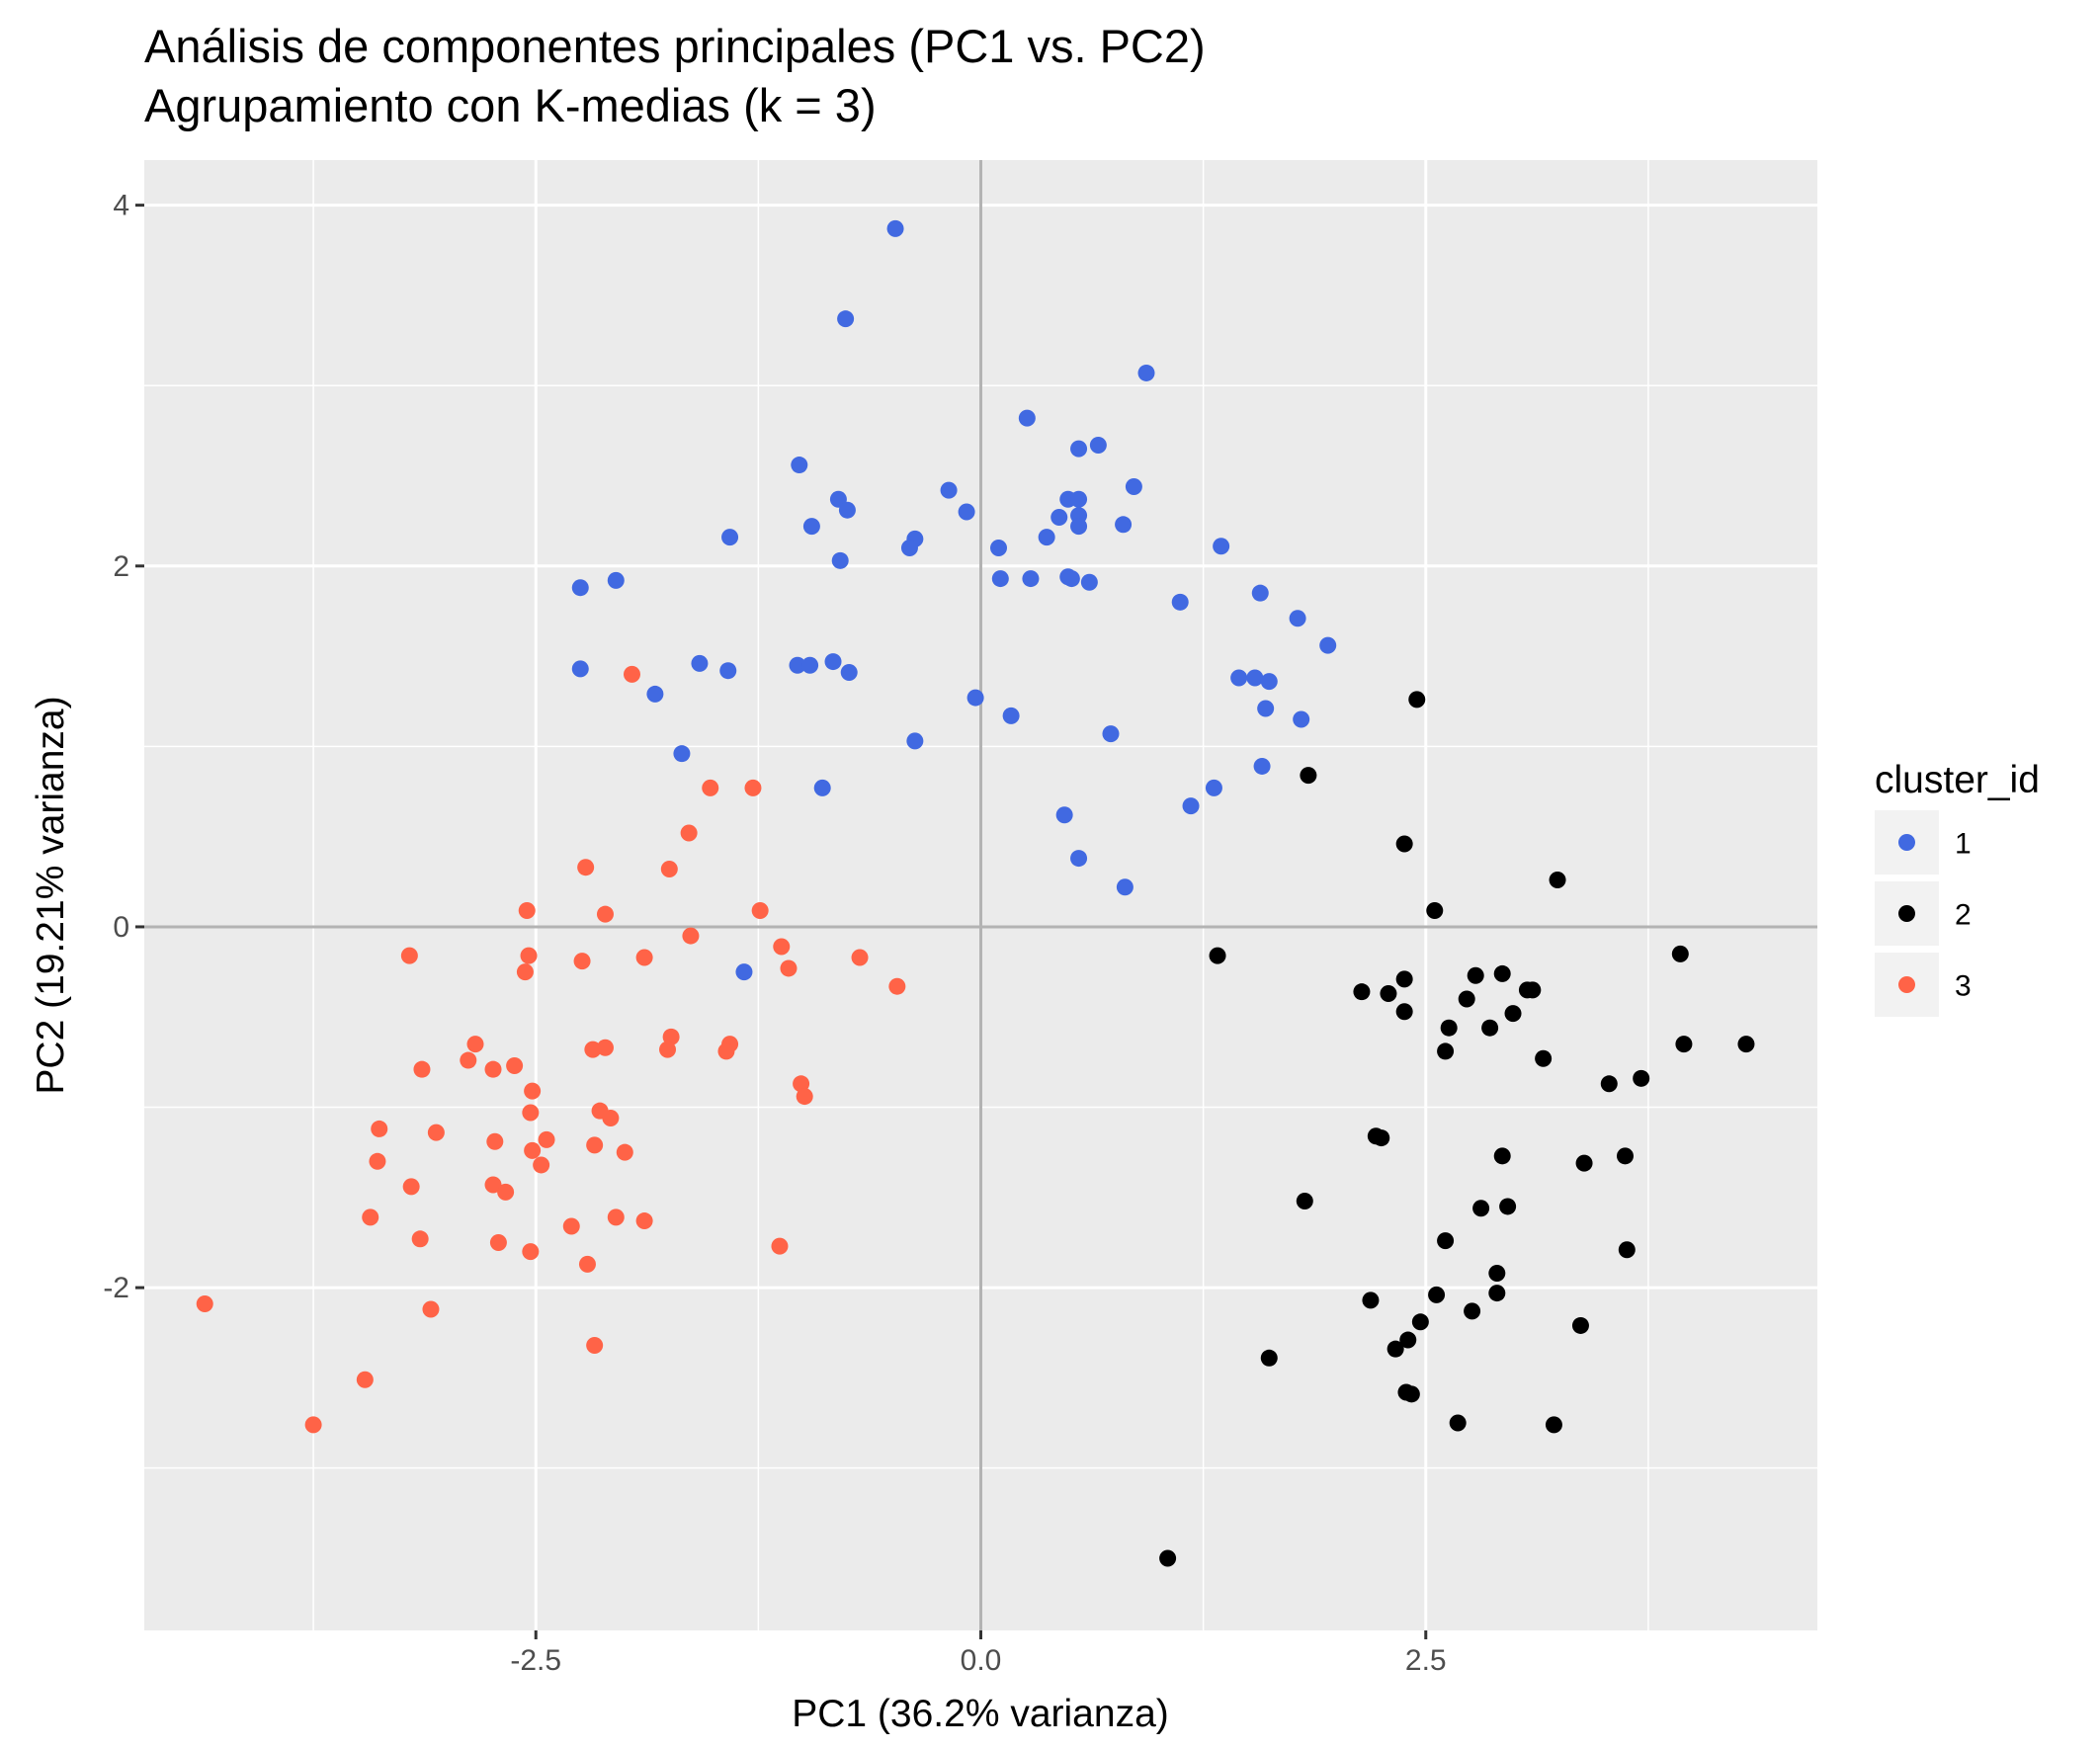 The height and width of the screenshot is (1750, 2100). What do you see at coordinates (121, 206) in the screenshot?
I see `y-tick-label: 4` at bounding box center [121, 206].